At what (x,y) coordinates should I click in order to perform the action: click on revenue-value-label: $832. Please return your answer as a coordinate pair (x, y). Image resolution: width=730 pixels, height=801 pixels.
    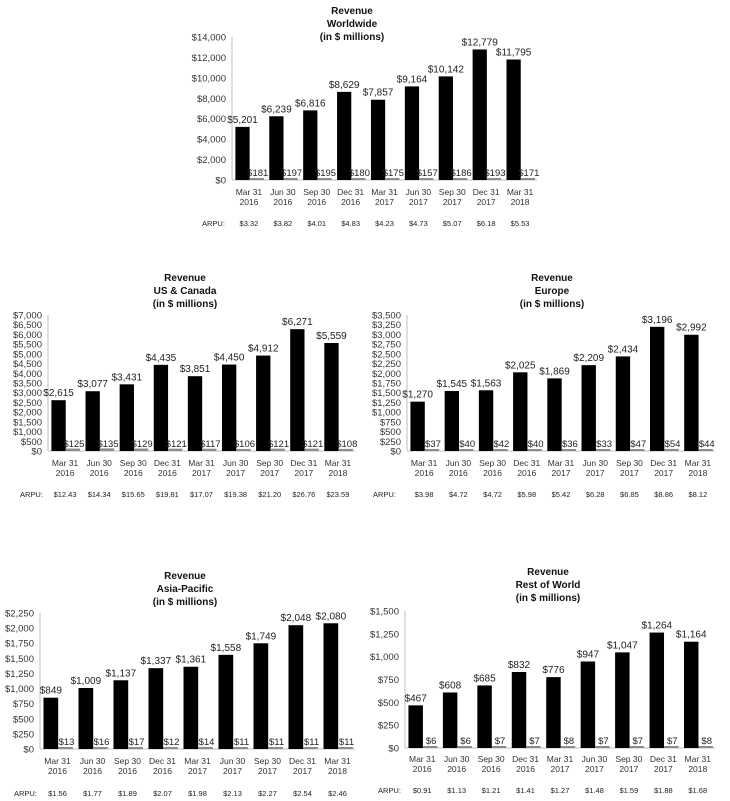
    Looking at the image, I should click on (519, 665).